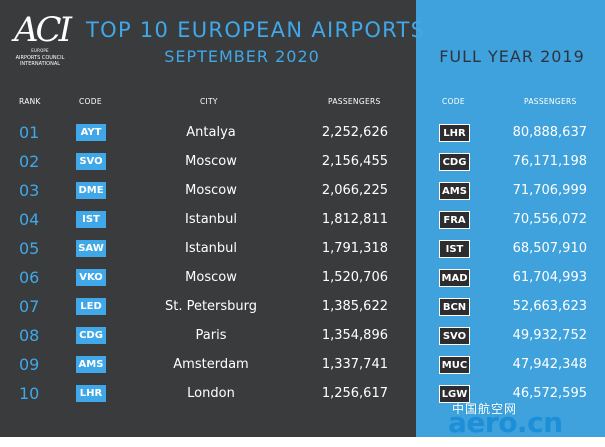 The width and height of the screenshot is (605, 447). I want to click on city-cell: Amsterdam, so click(211, 364).